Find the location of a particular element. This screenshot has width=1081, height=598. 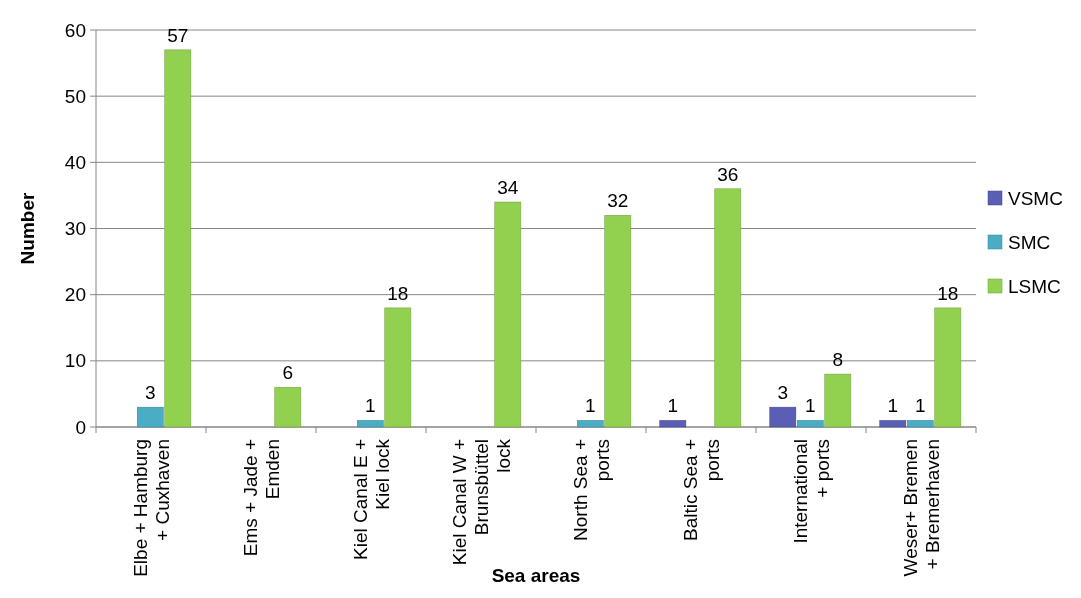

data-label: 36 is located at coordinates (728, 174).